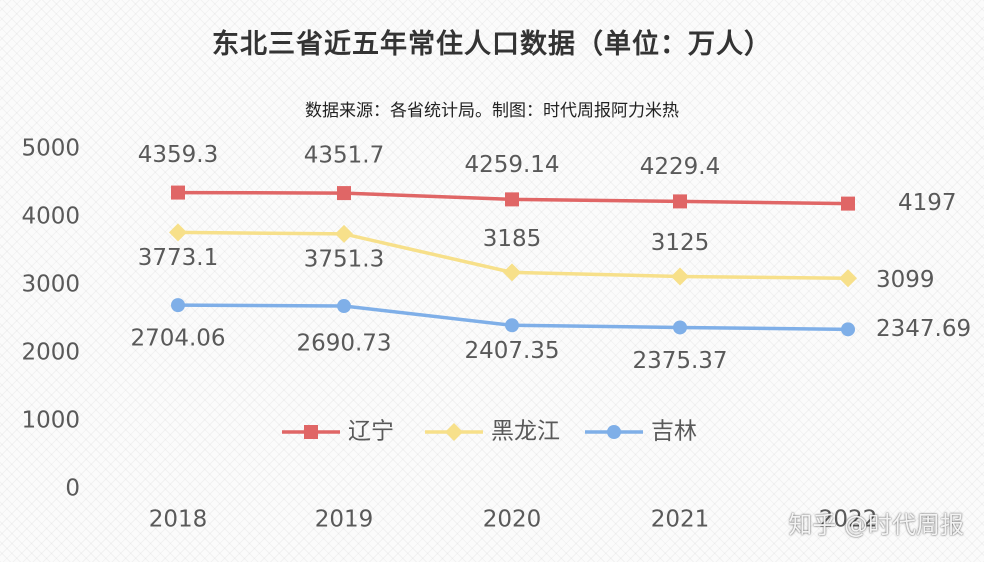 Image resolution: width=984 pixels, height=562 pixels. Describe the element at coordinates (923, 329) in the screenshot. I see `data-label: 2347.69` at that location.